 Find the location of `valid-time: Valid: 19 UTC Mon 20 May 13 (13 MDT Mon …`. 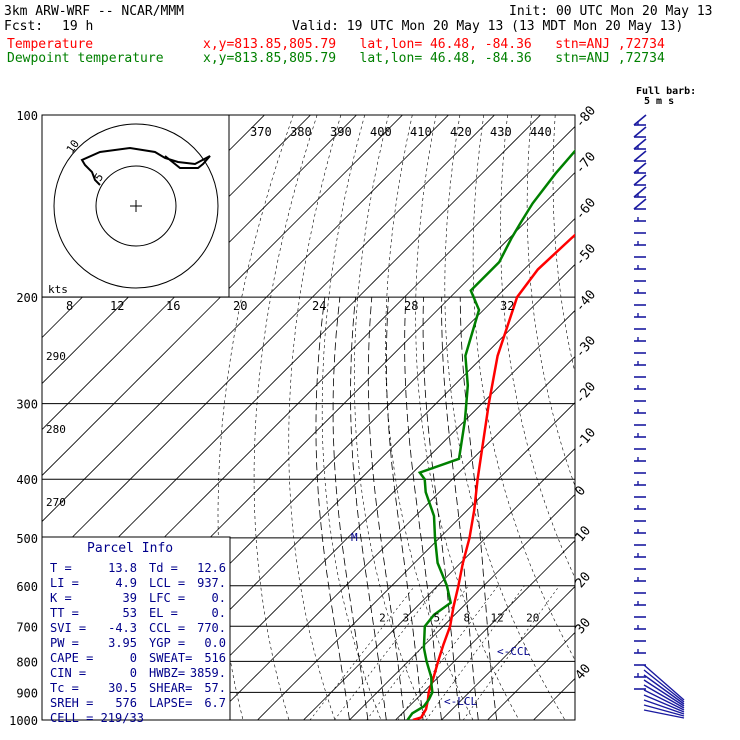

valid-time: Valid: 19 UTC Mon 20 May 13 (13 MDT Mon … is located at coordinates (488, 26).